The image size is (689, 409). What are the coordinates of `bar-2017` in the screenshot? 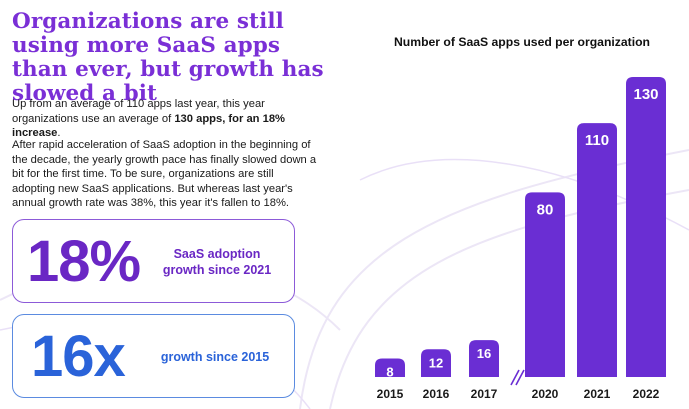 It's located at (484, 358).